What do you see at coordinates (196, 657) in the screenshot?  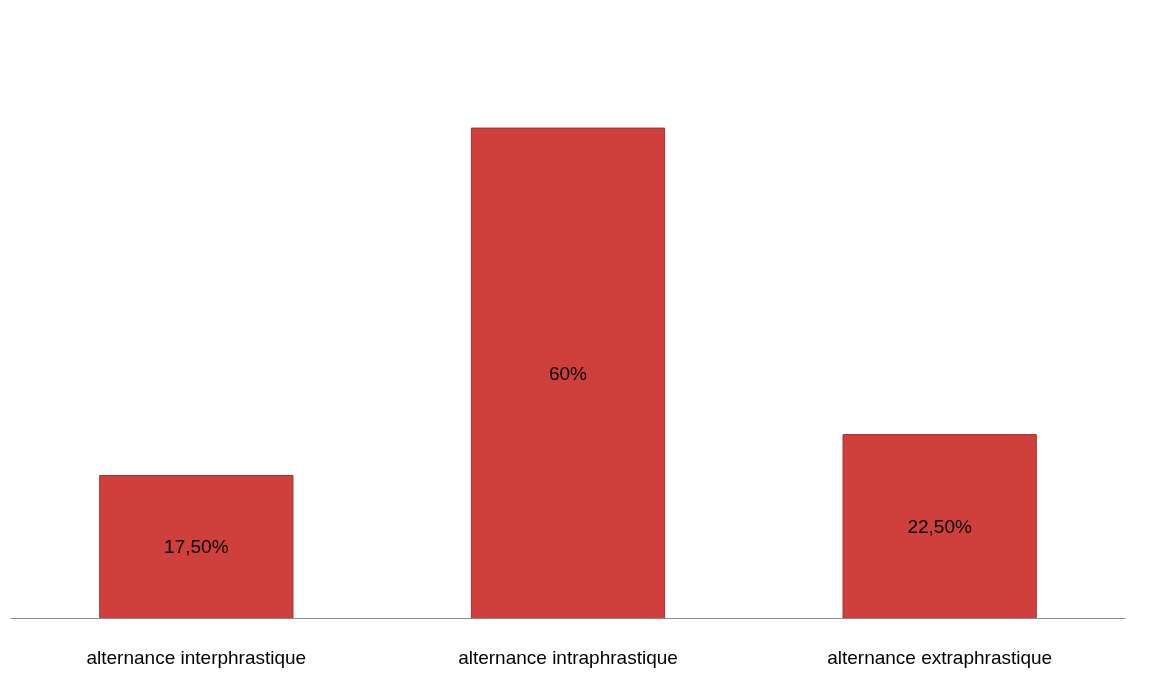 I see `x-tick-label: alternance interphrastique` at bounding box center [196, 657].